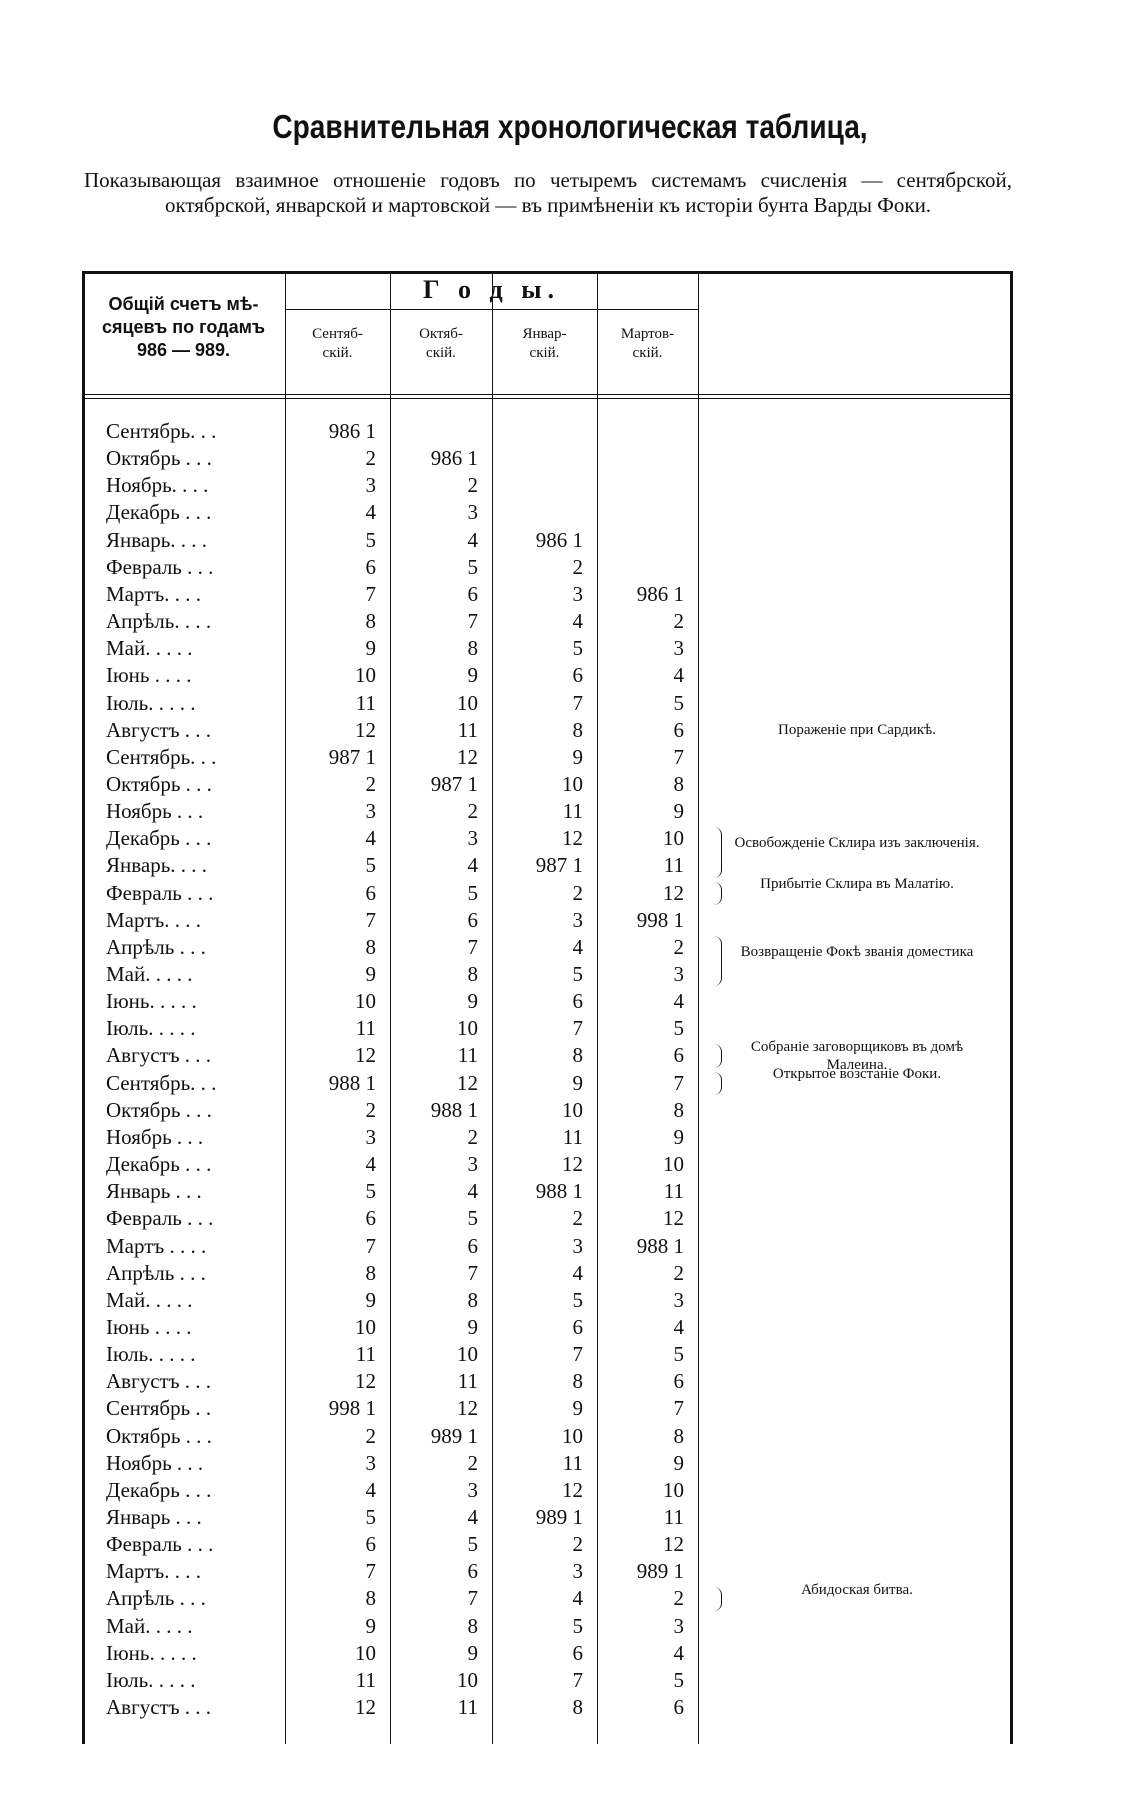 This screenshot has height=1796, width=1140. I want to click on title: Сравнительная хронологическая таблица,, so click(570, 126).